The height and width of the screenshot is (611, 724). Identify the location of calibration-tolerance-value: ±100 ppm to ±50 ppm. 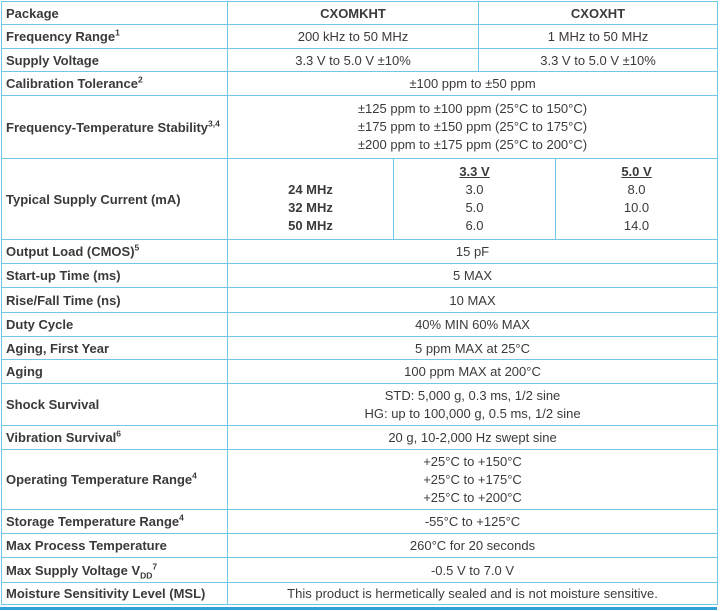
(472, 83).